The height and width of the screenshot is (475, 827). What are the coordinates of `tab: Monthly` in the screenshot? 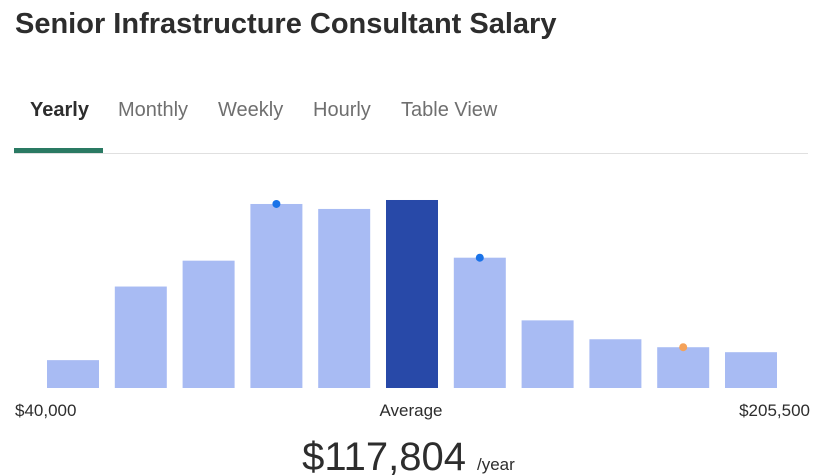 It's located at (153, 110).